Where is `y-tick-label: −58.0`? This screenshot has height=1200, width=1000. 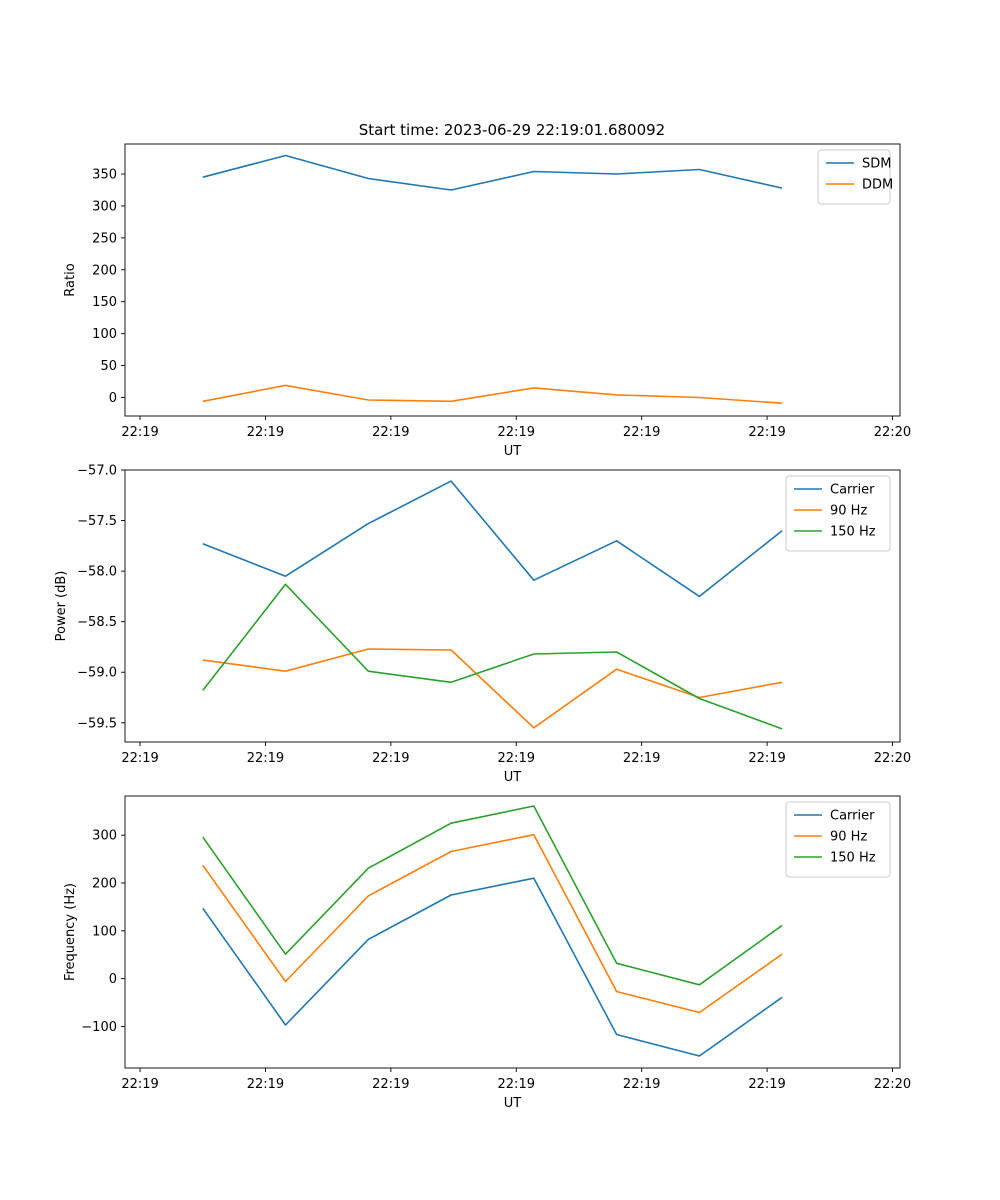
y-tick-label: −58.0 is located at coordinates (97, 572).